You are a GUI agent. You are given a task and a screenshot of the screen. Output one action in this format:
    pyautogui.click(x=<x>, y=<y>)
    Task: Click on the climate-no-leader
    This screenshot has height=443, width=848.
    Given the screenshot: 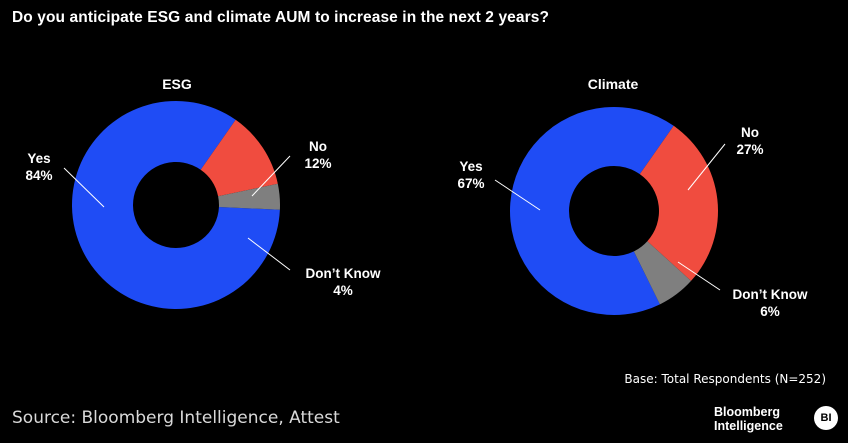 What is the action you would take?
    pyautogui.click(x=706, y=167)
    